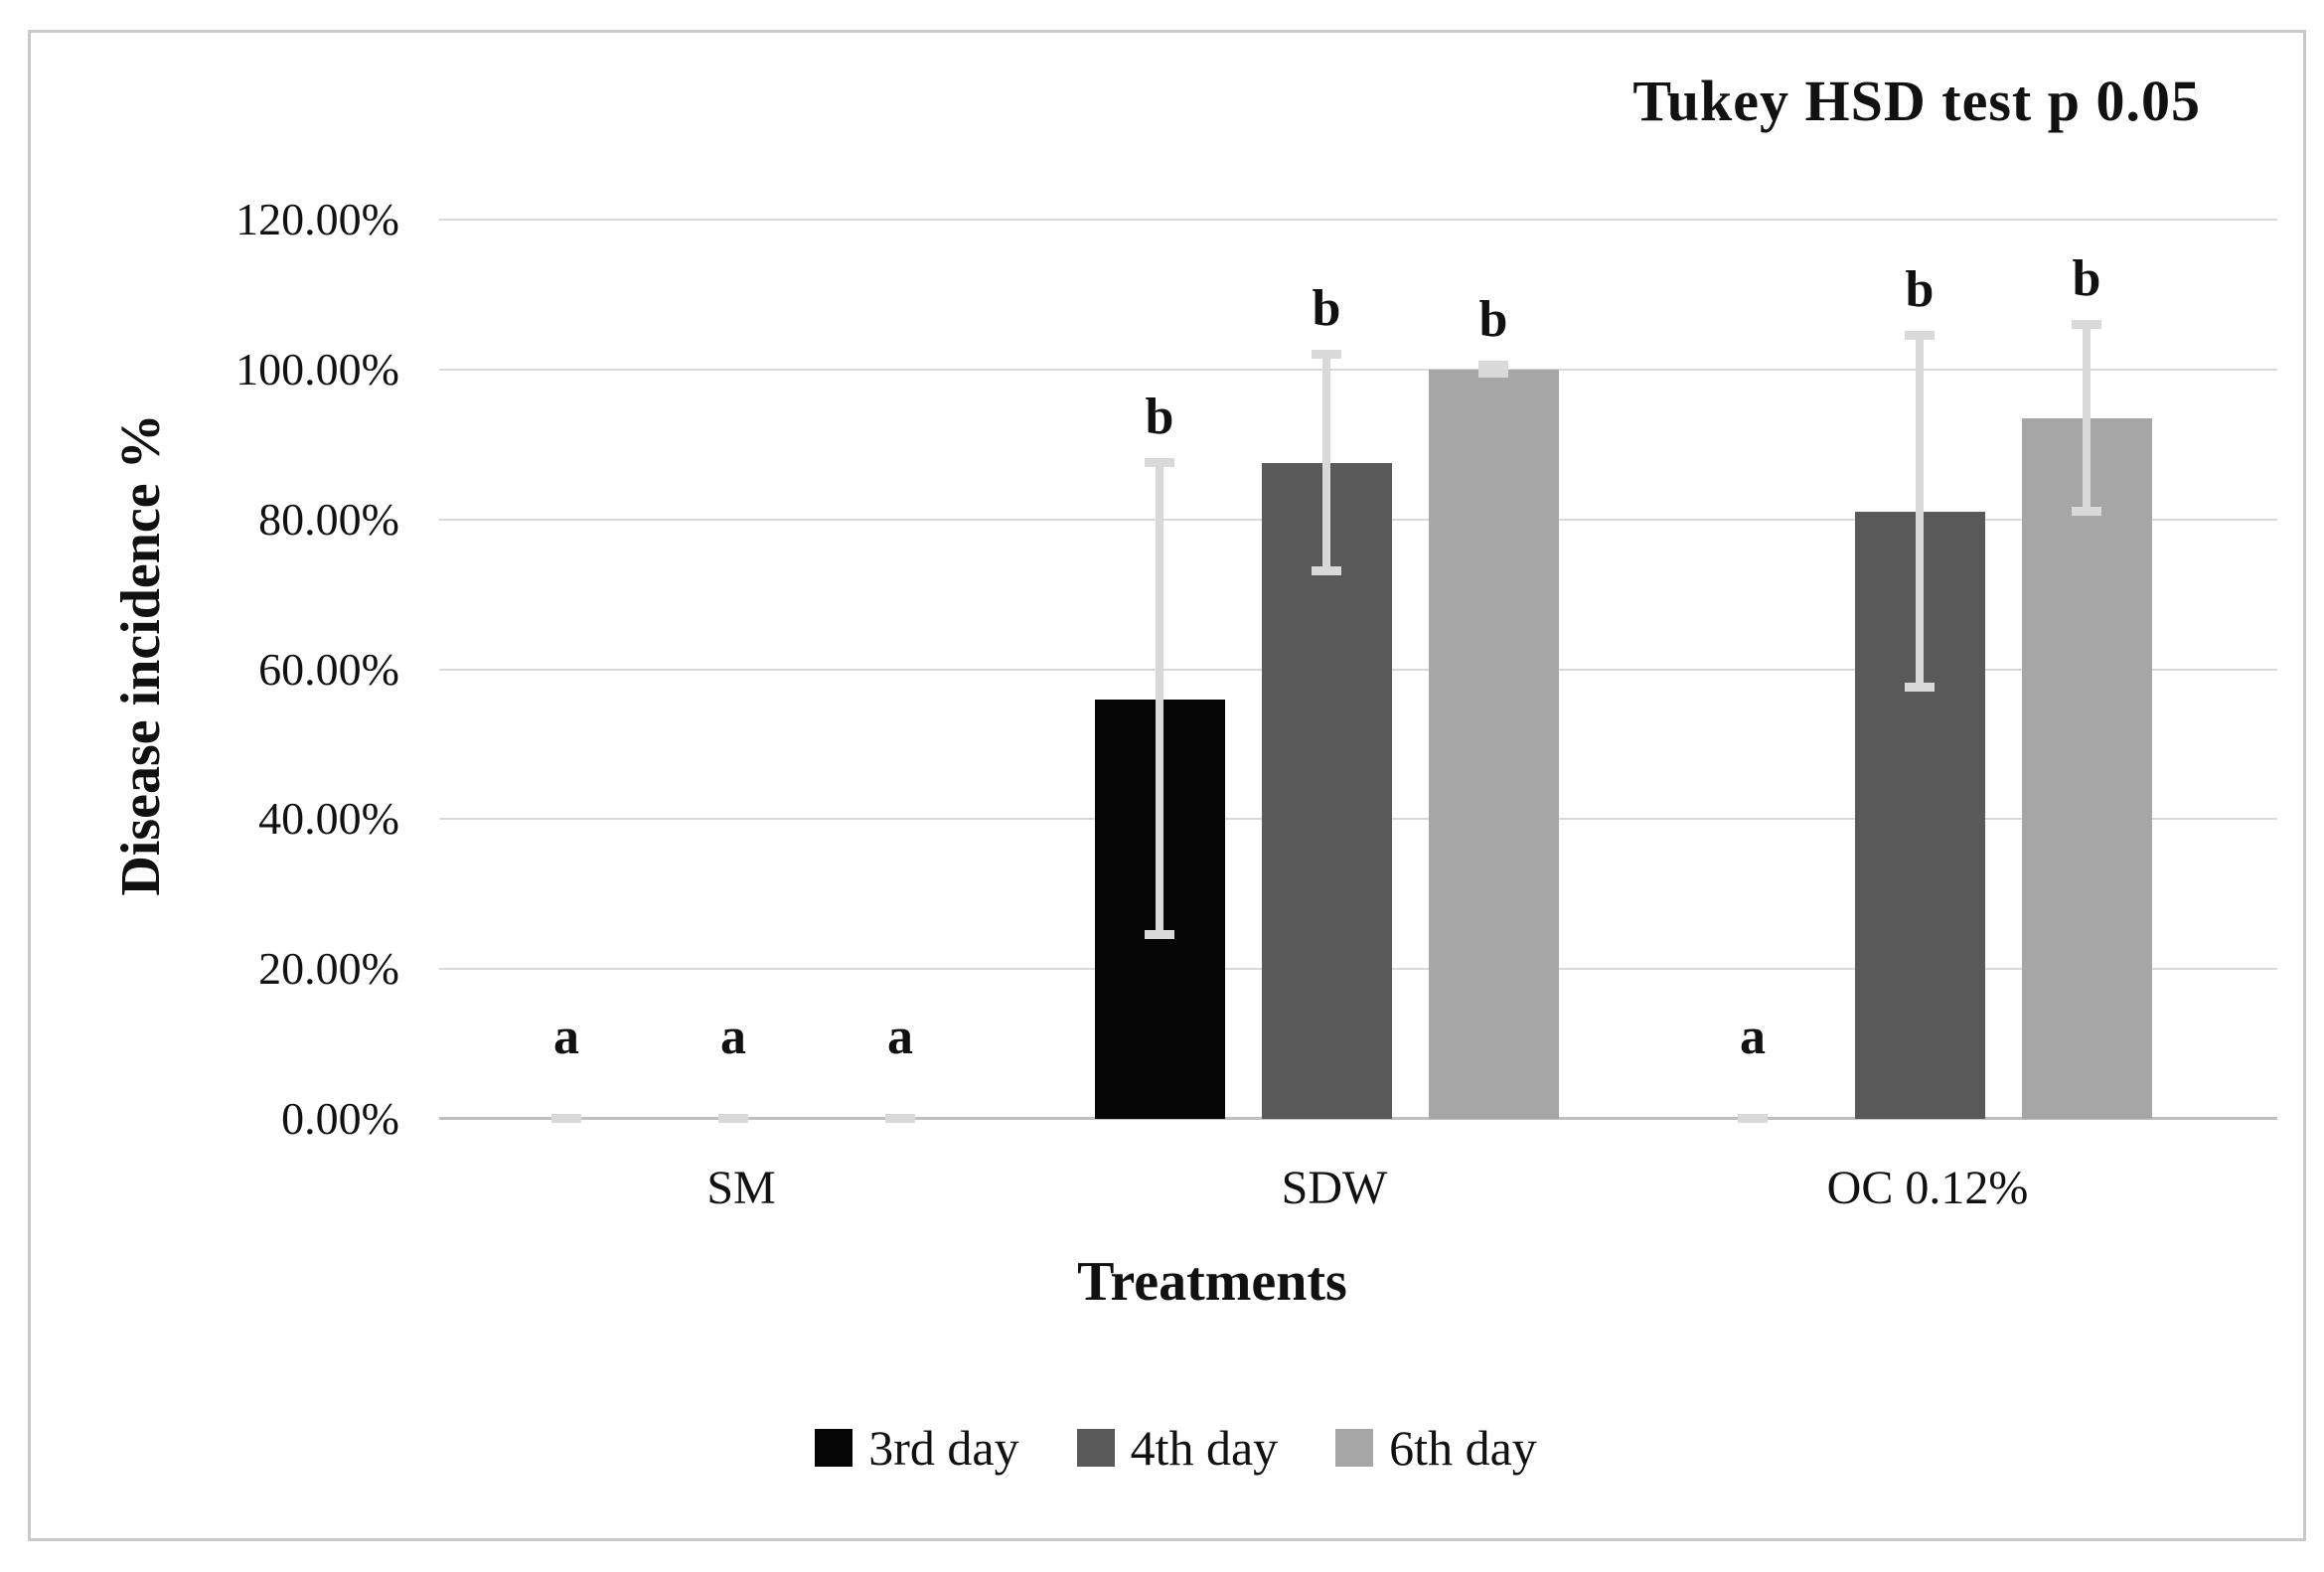  What do you see at coordinates (1204, 1448) in the screenshot?
I see `legend-label: 4th day` at bounding box center [1204, 1448].